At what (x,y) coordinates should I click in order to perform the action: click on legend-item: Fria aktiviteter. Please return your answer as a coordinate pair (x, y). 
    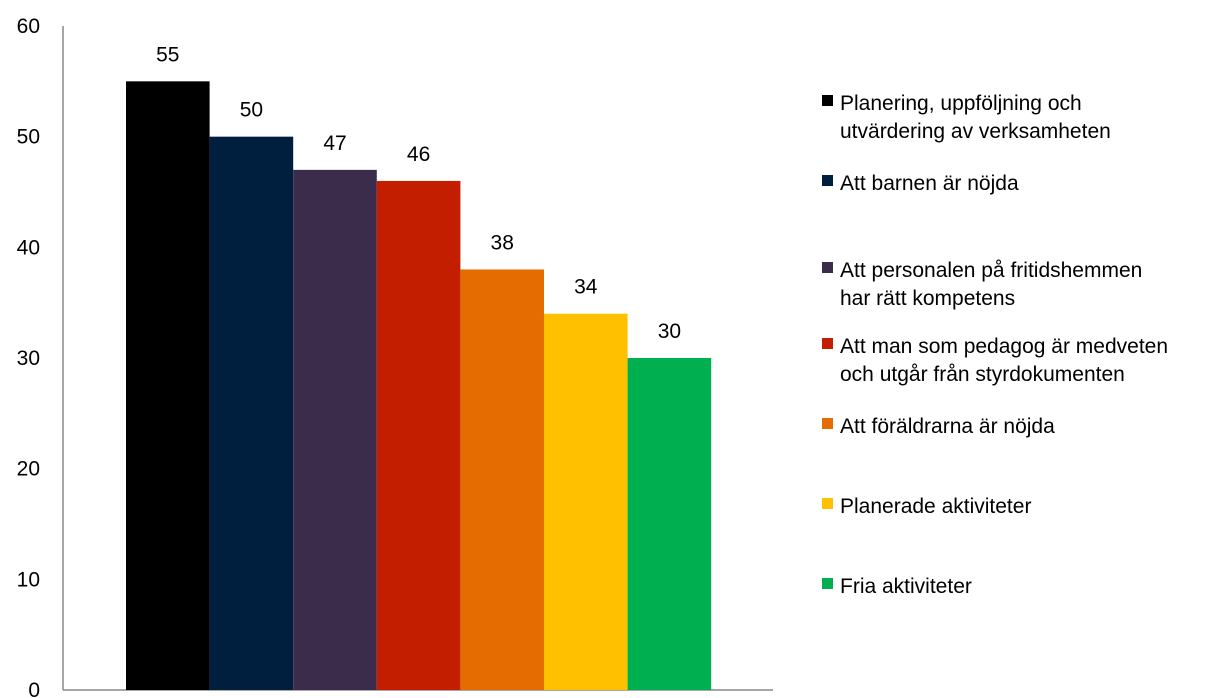
    Looking at the image, I should click on (897, 586).